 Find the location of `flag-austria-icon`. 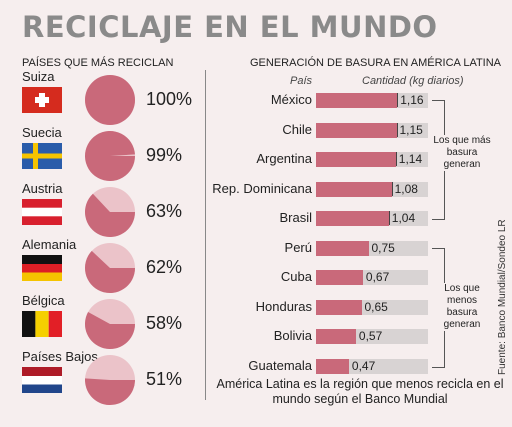

flag-austria-icon is located at coordinates (42, 212).